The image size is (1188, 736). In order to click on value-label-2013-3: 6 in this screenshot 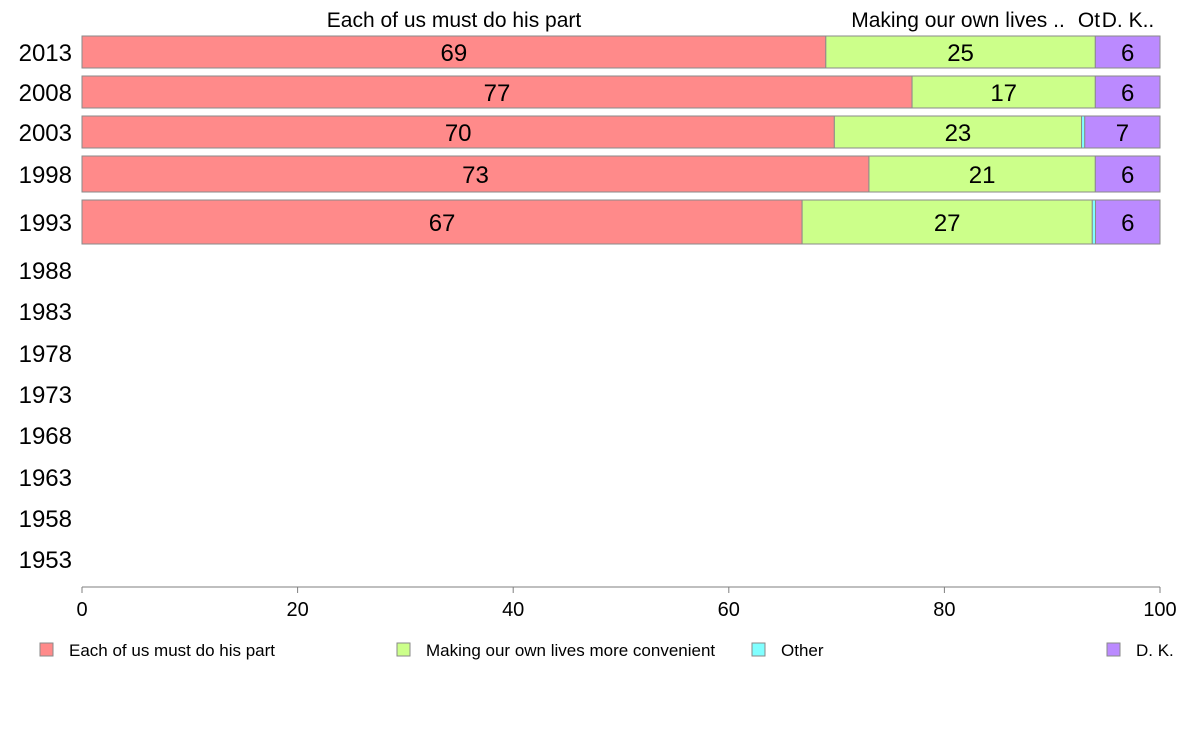, I will do `click(1127, 53)`.